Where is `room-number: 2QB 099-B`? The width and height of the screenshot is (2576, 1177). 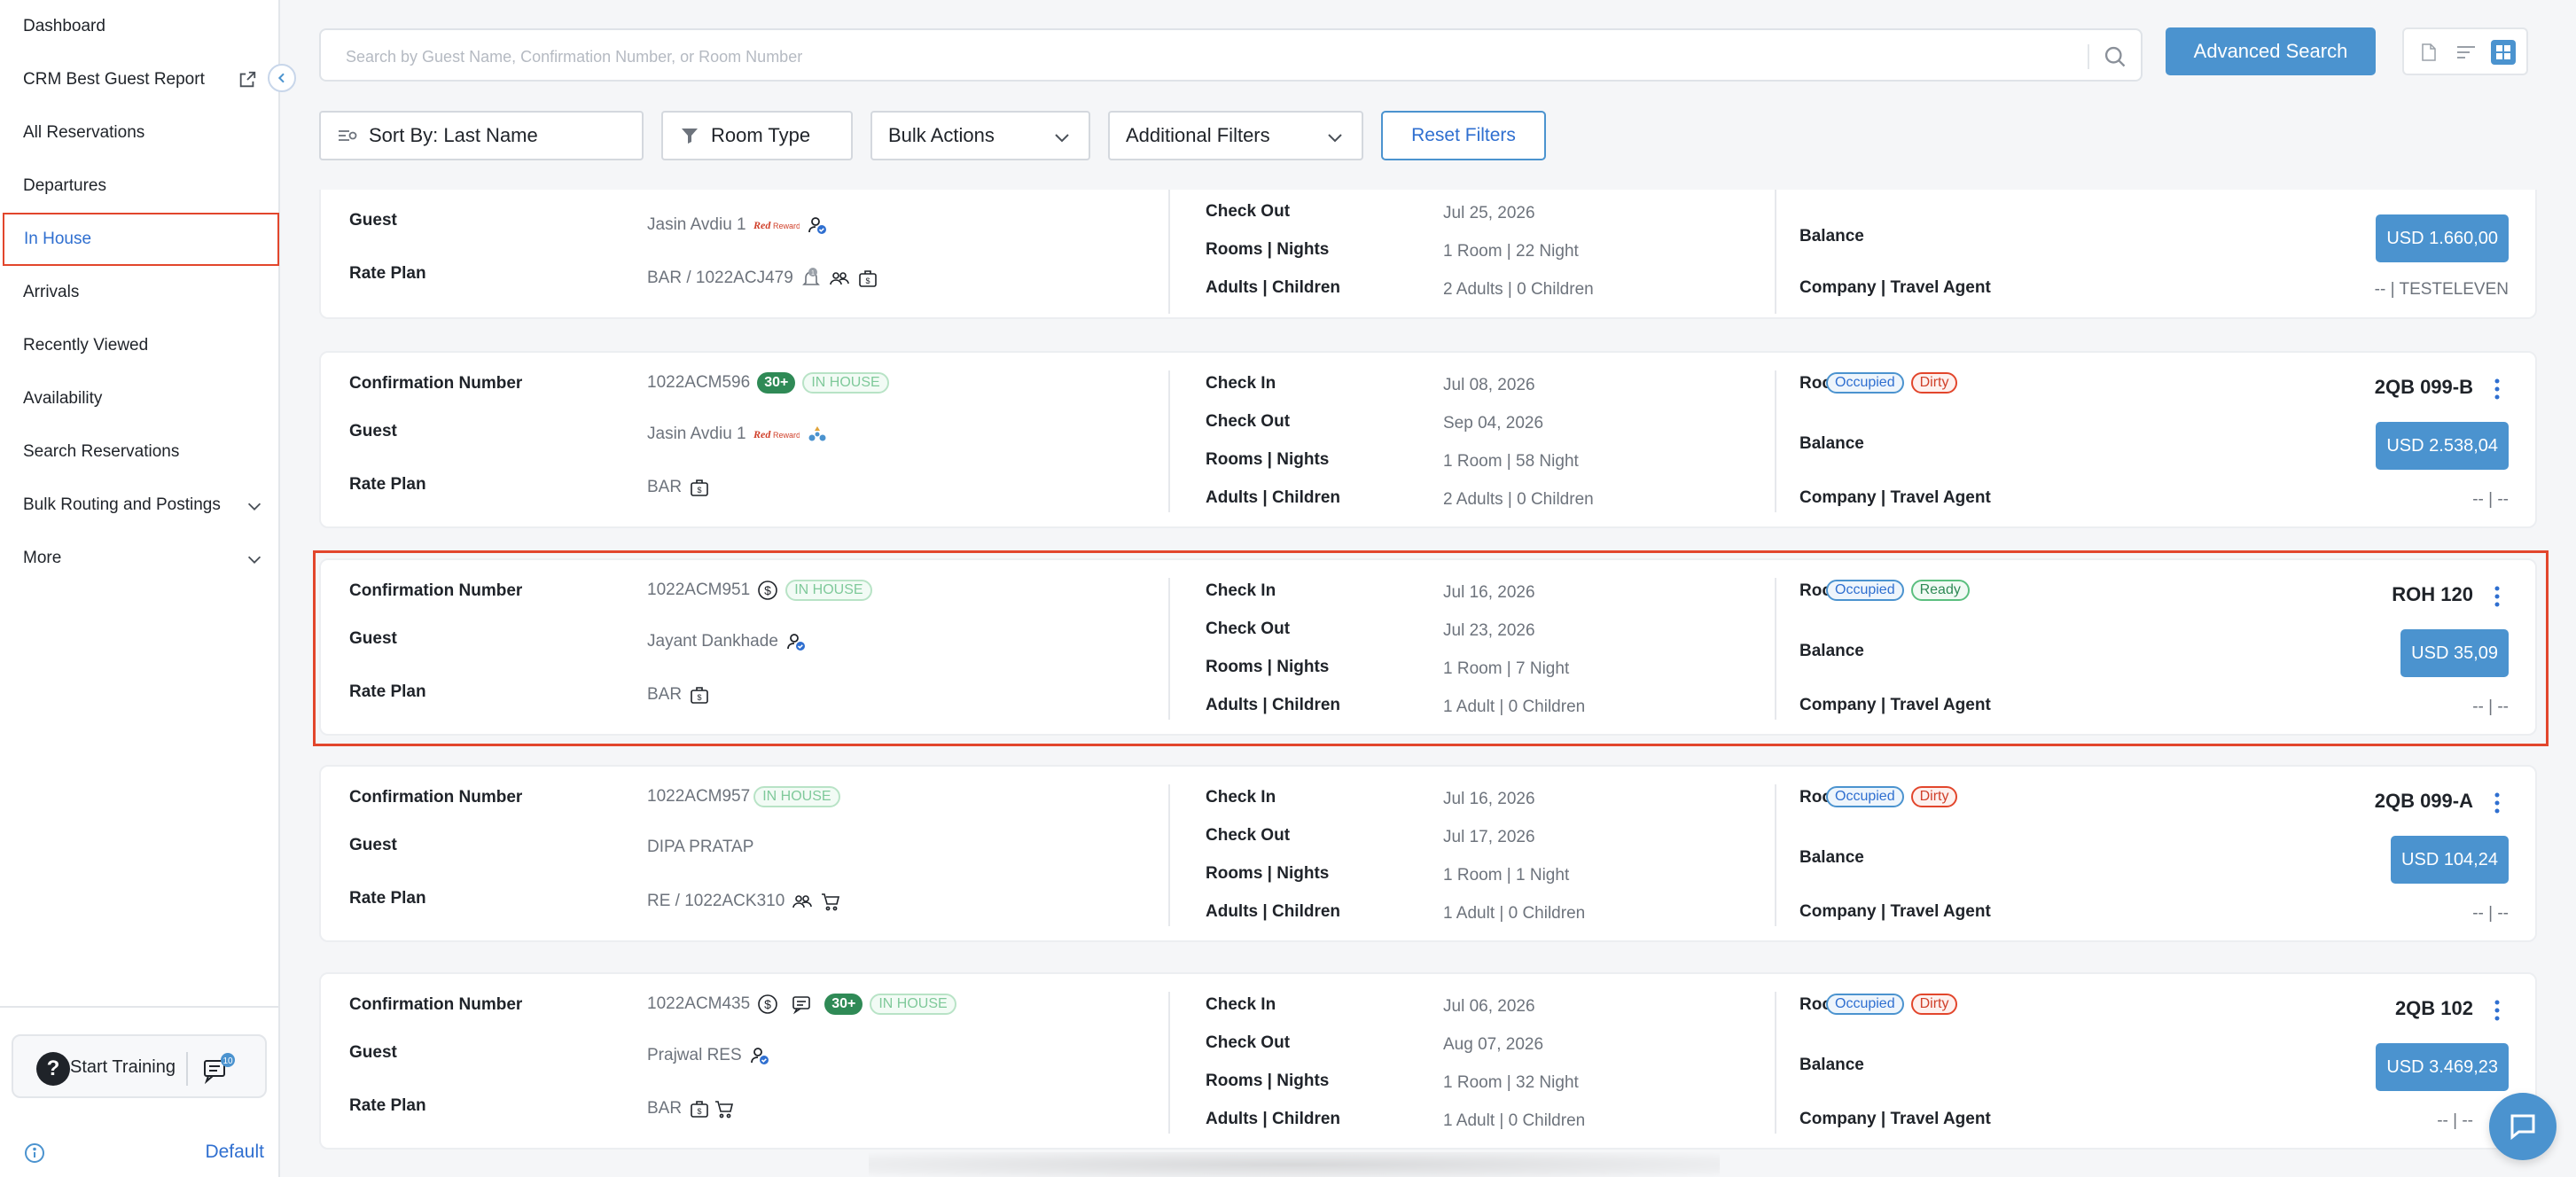
room-number: 2QB 099-B is located at coordinates (2423, 387).